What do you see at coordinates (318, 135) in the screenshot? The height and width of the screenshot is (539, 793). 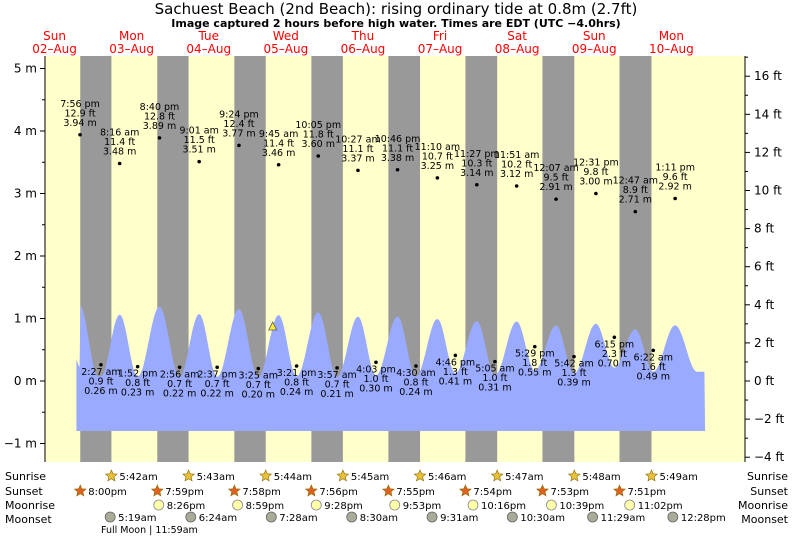 I see `high-ft-label: 11.8 ft` at bounding box center [318, 135].